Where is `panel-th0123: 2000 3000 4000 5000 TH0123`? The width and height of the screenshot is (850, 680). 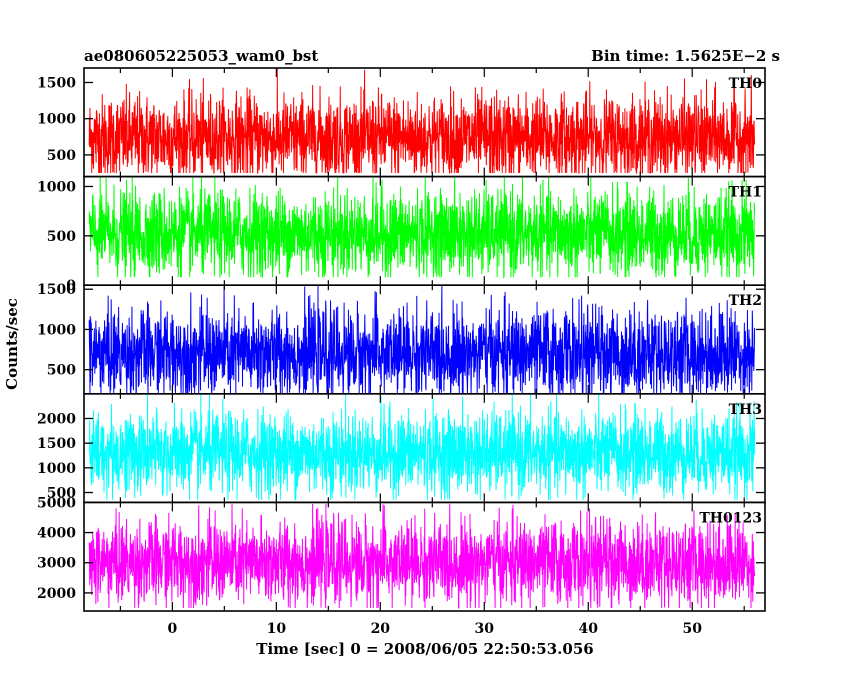
panel-th0123: 2000 3000 4000 5000 TH0123 is located at coordinates (401, 553).